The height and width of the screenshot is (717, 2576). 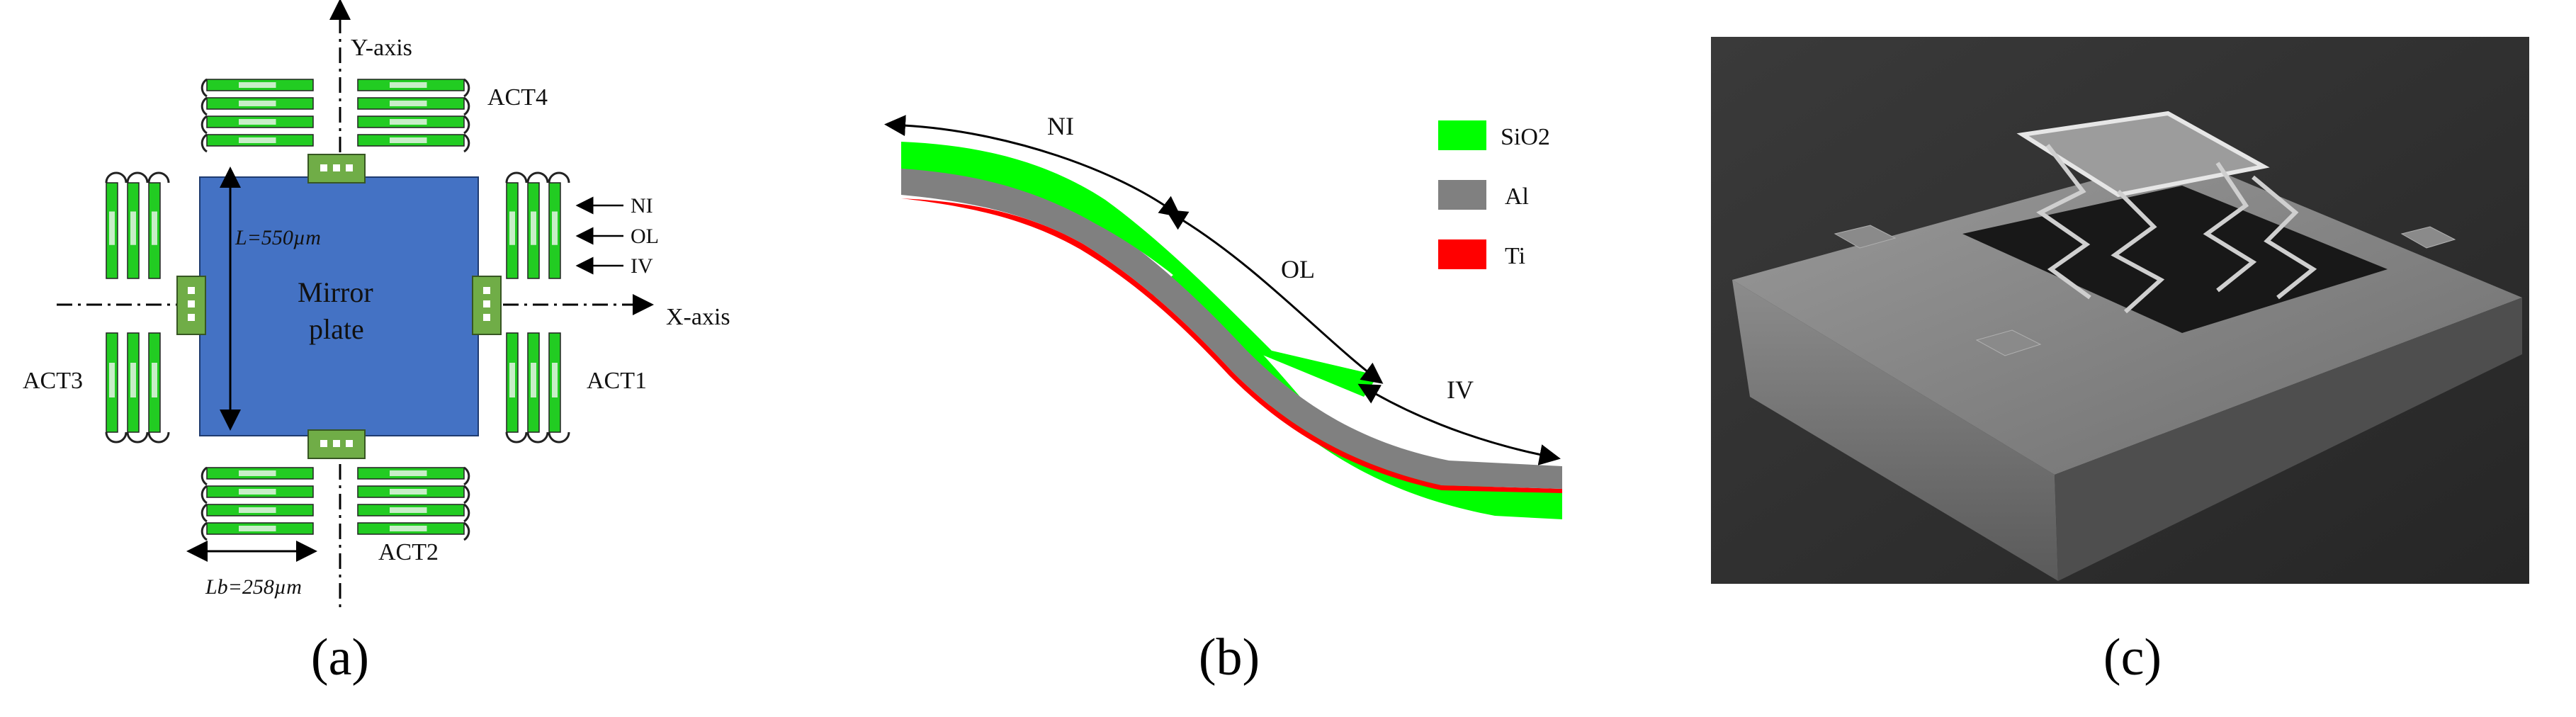 What do you see at coordinates (487, 305) in the screenshot?
I see `anchor-right` at bounding box center [487, 305].